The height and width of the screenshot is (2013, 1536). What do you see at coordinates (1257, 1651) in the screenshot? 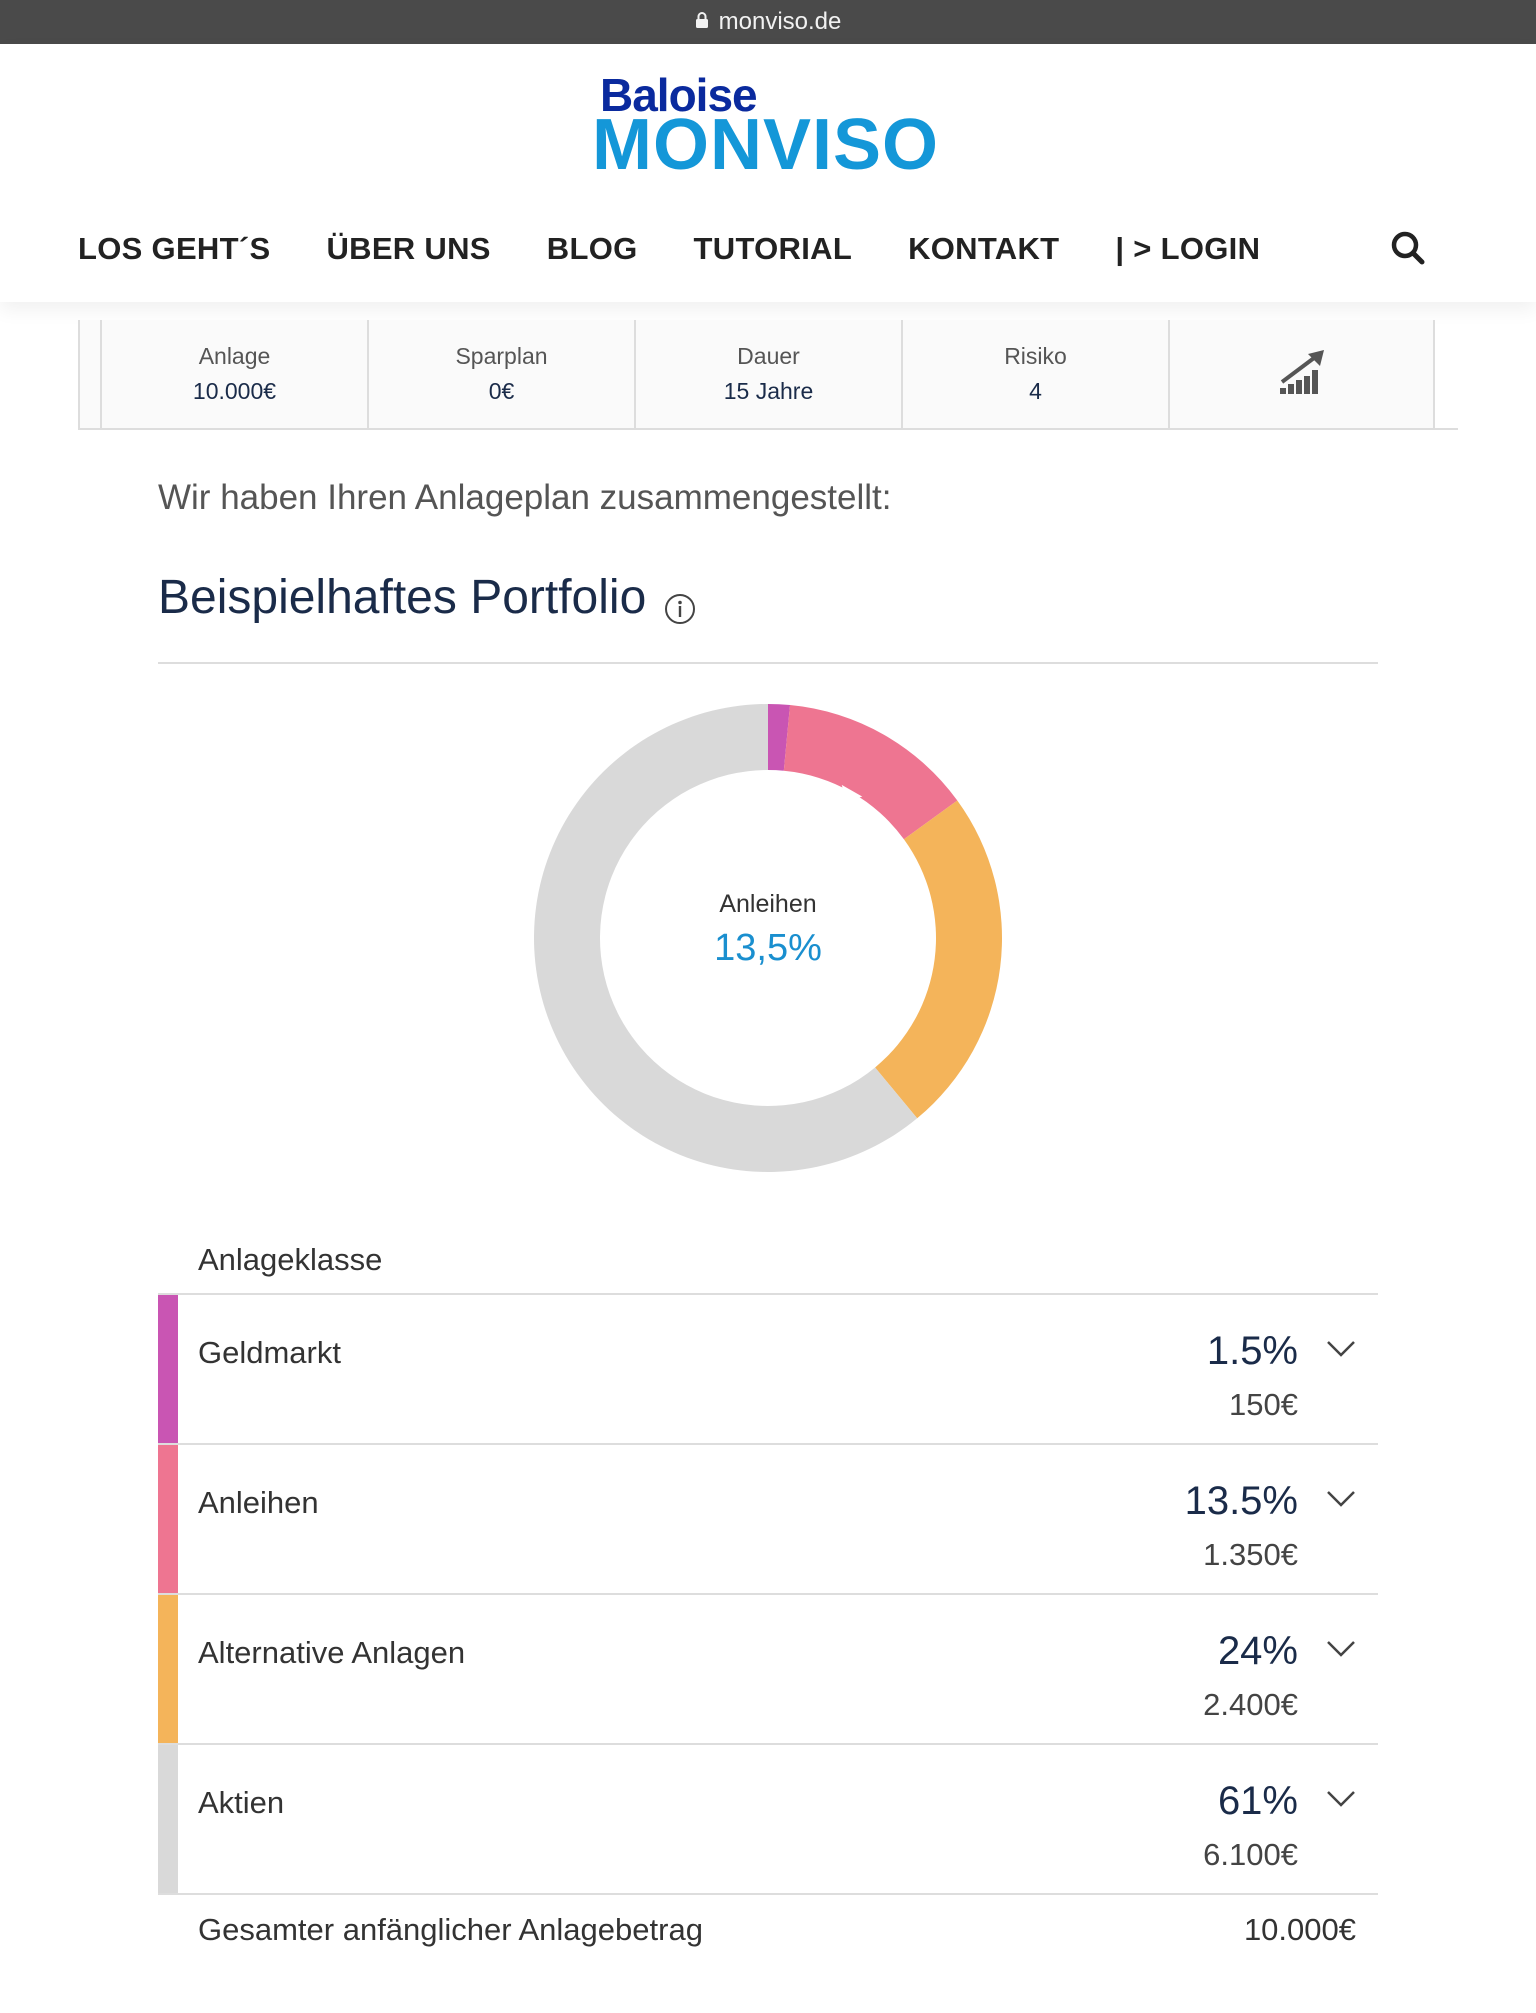
I see `row-percent: 24%` at bounding box center [1257, 1651].